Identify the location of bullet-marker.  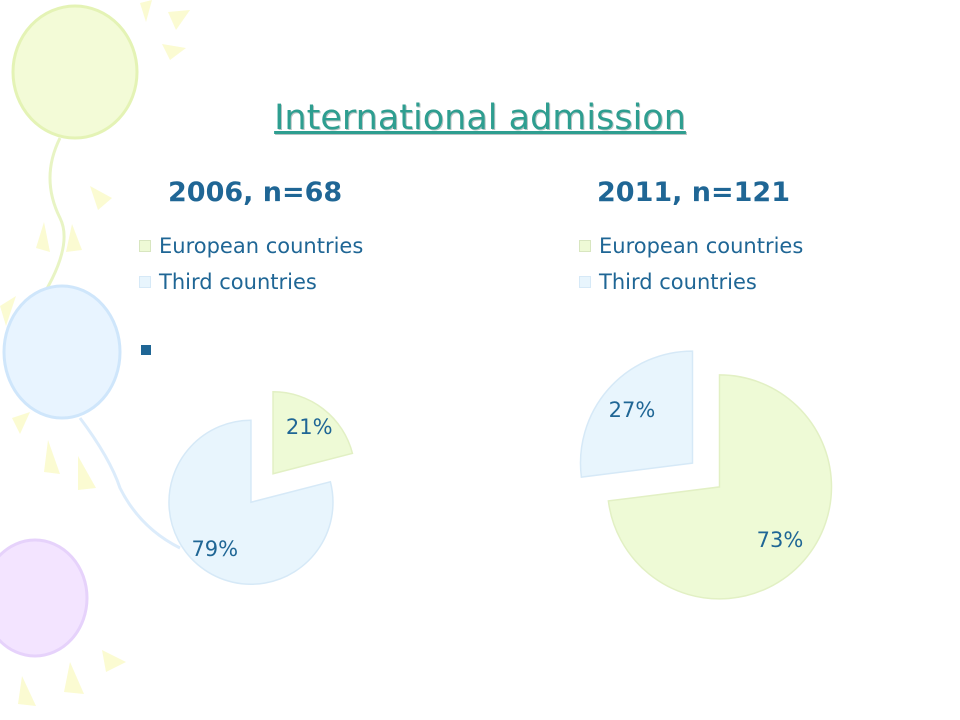
(146, 350).